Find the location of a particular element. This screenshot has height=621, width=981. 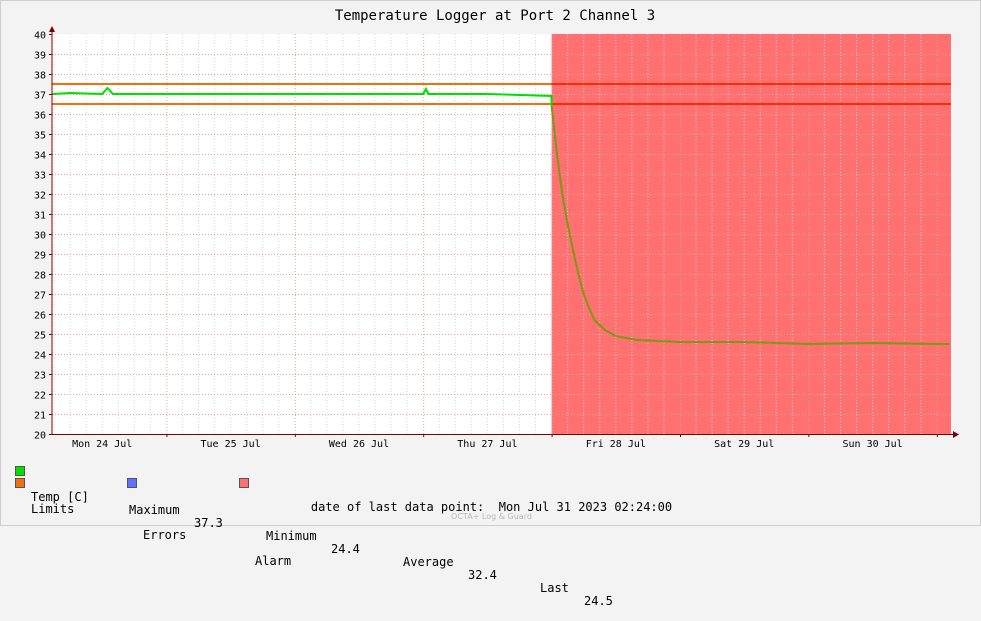

last-data-point-label: date of last data point: is located at coordinates (397, 507).